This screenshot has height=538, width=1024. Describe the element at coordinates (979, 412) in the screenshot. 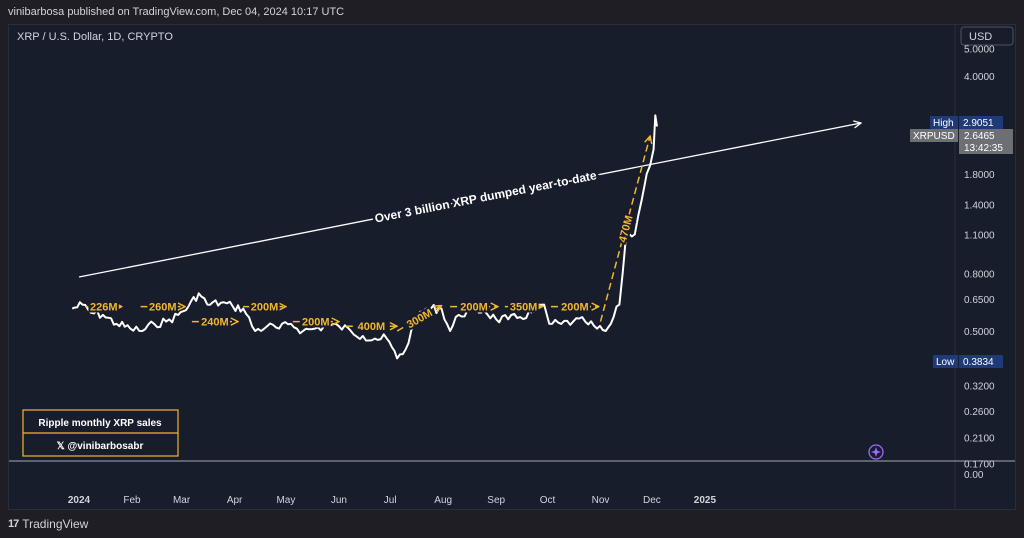

I see `y-tick-label: 0.2600` at that location.